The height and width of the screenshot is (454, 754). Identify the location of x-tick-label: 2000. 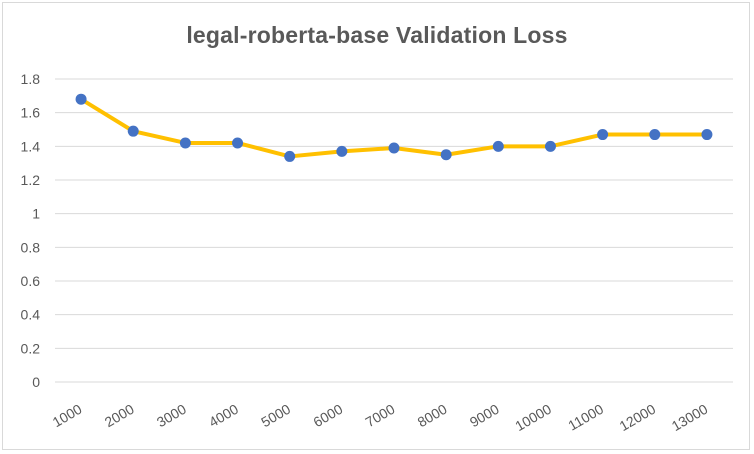
(119, 416).